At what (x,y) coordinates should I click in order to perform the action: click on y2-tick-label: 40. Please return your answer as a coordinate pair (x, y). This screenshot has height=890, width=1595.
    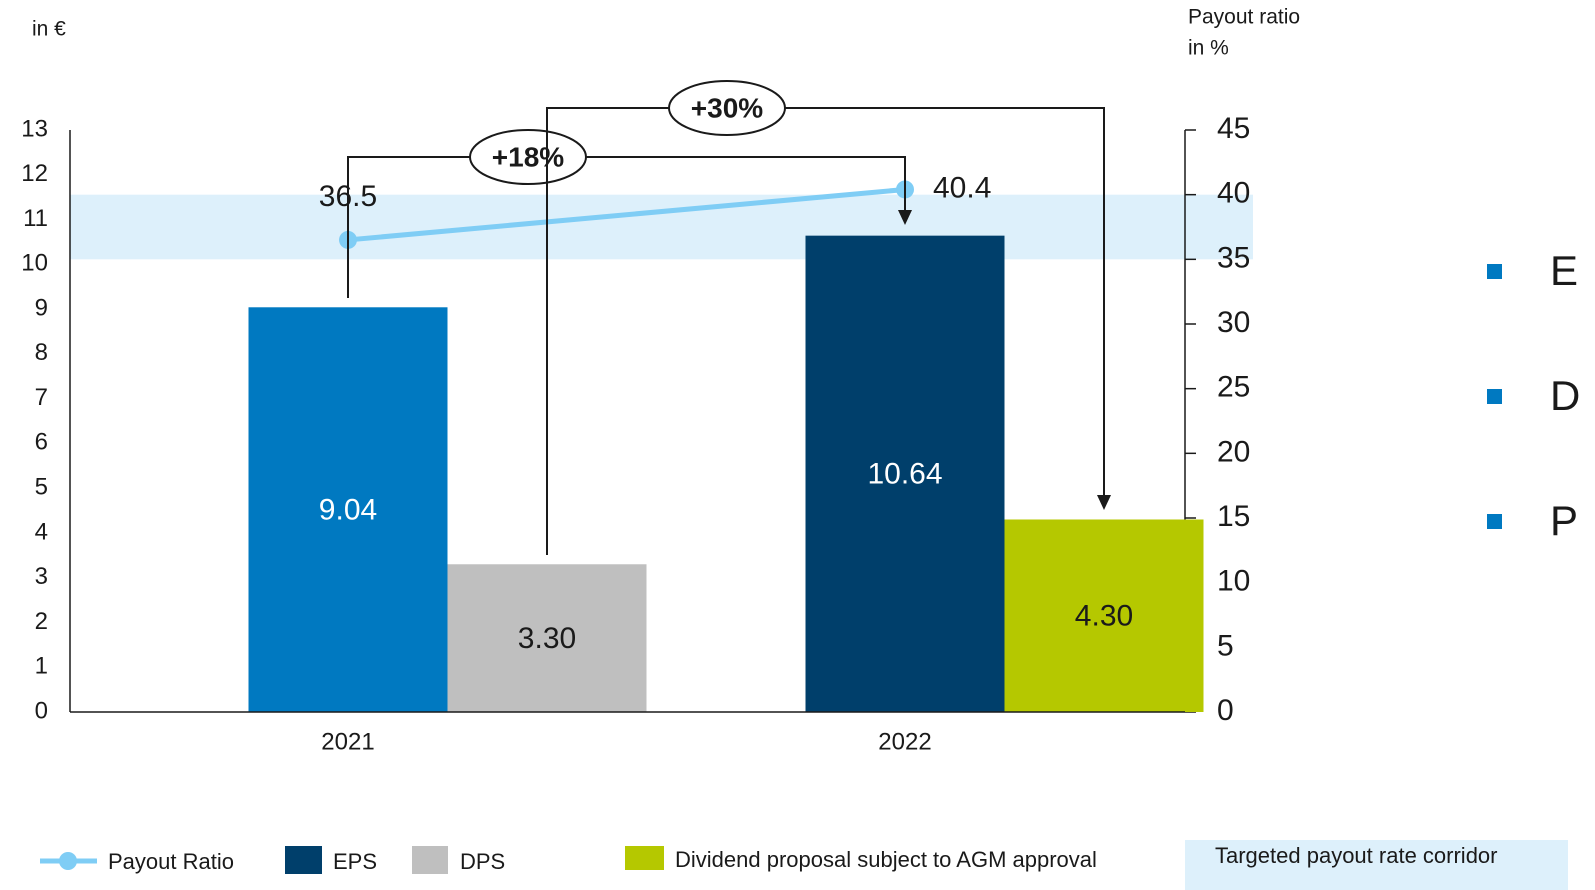
    Looking at the image, I should click on (1233, 193).